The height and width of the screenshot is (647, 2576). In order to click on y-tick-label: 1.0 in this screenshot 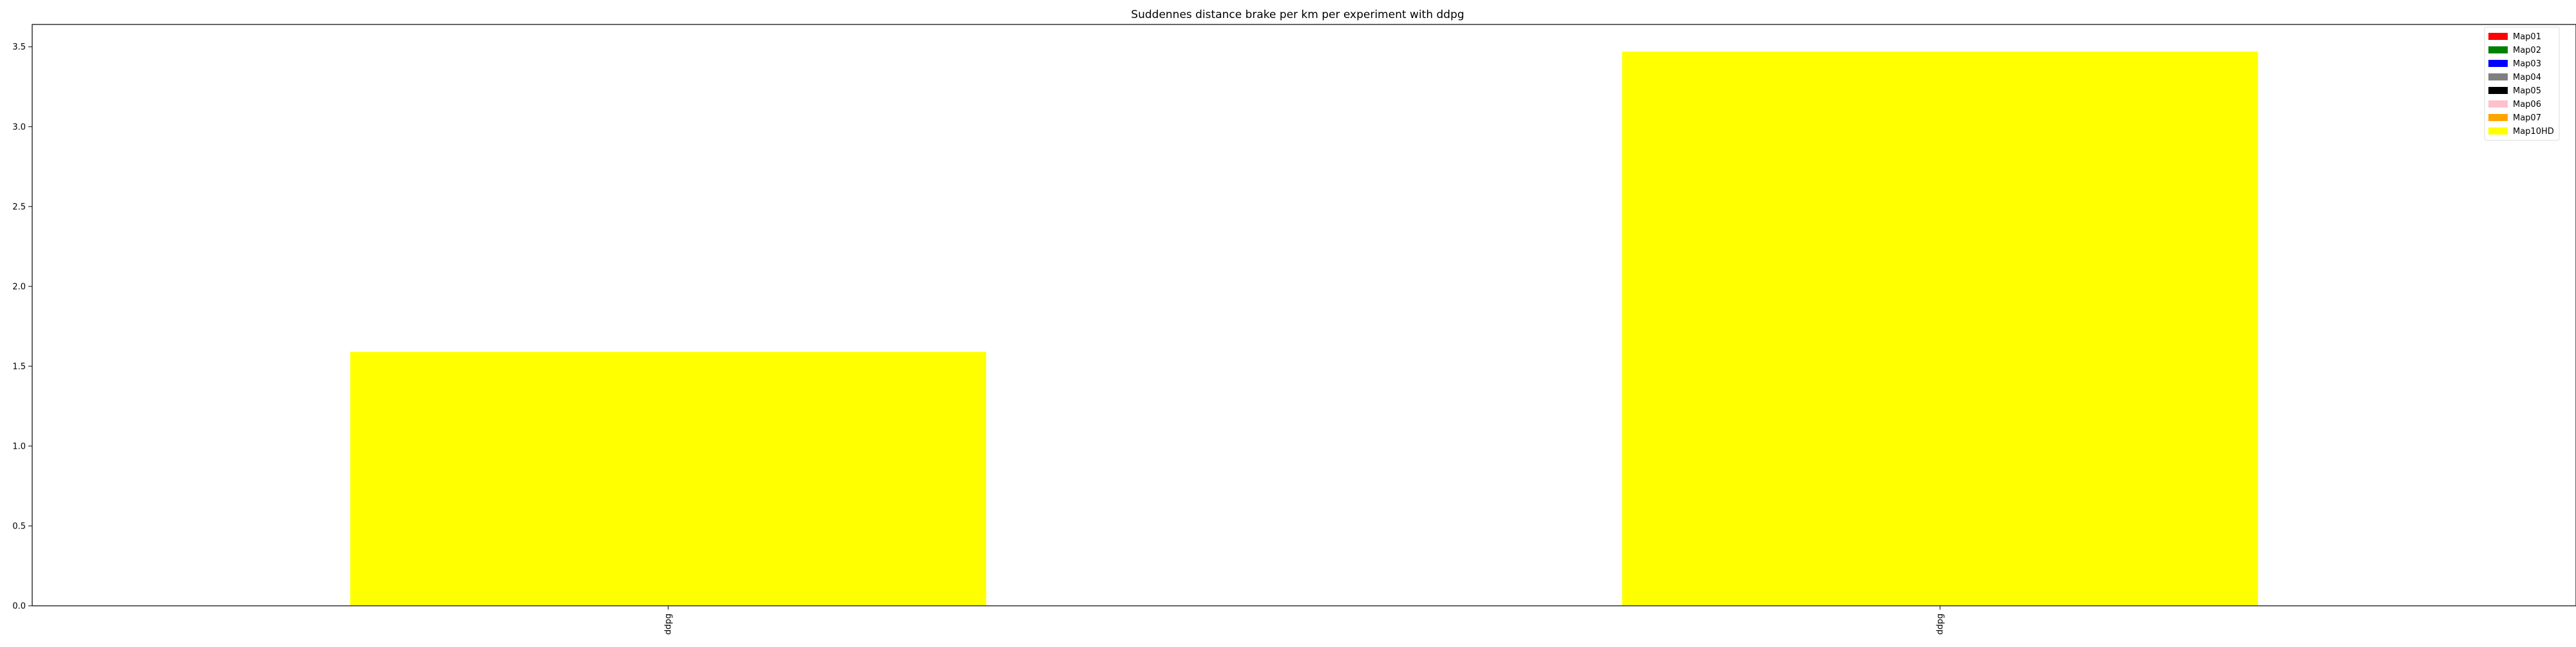, I will do `click(19, 447)`.